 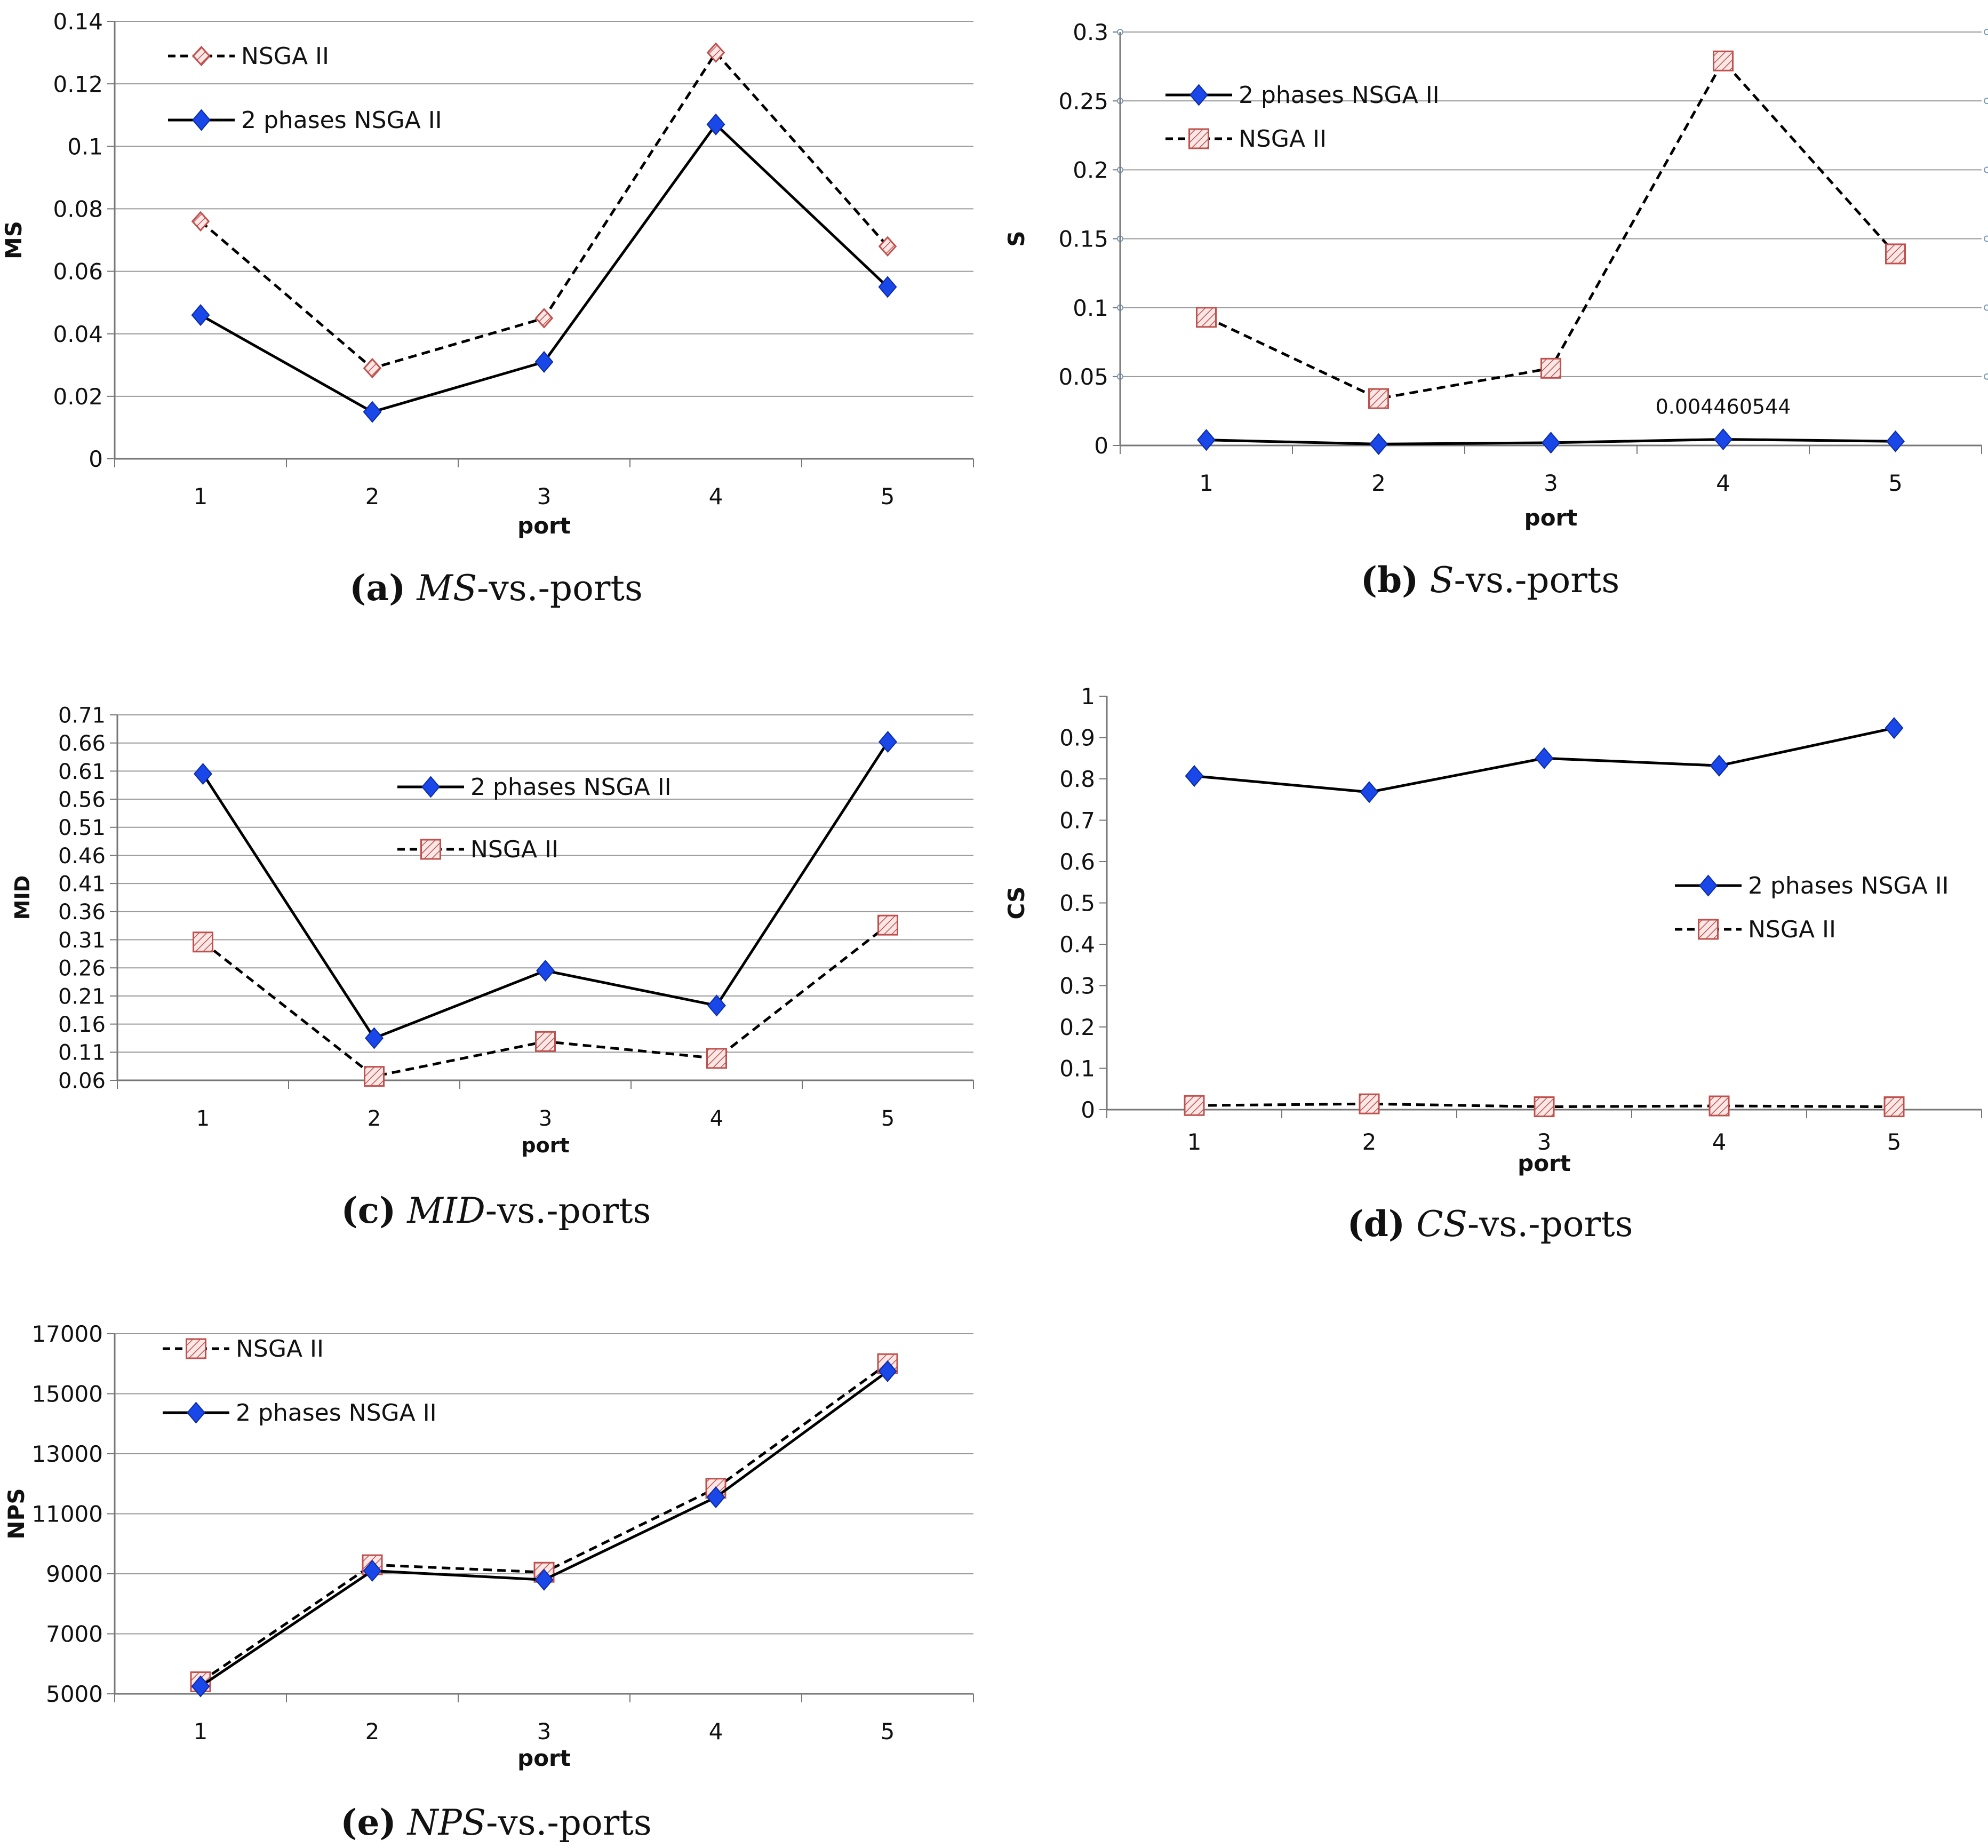 I want to click on y-tick-label: 13000, so click(x=67, y=1454).